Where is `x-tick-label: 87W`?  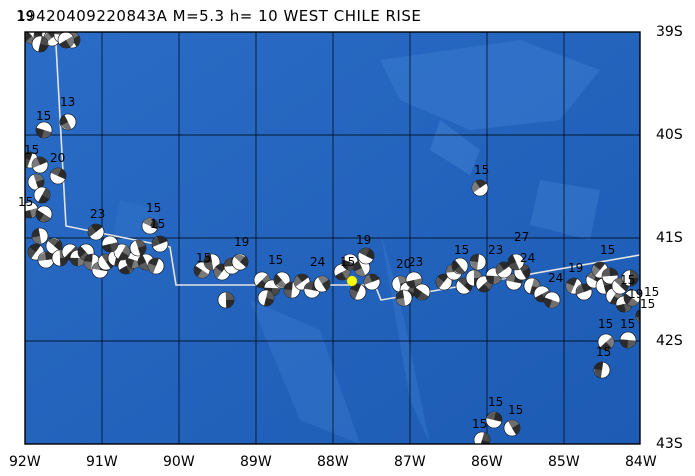 x-tick-label: 87W is located at coordinates (410, 462).